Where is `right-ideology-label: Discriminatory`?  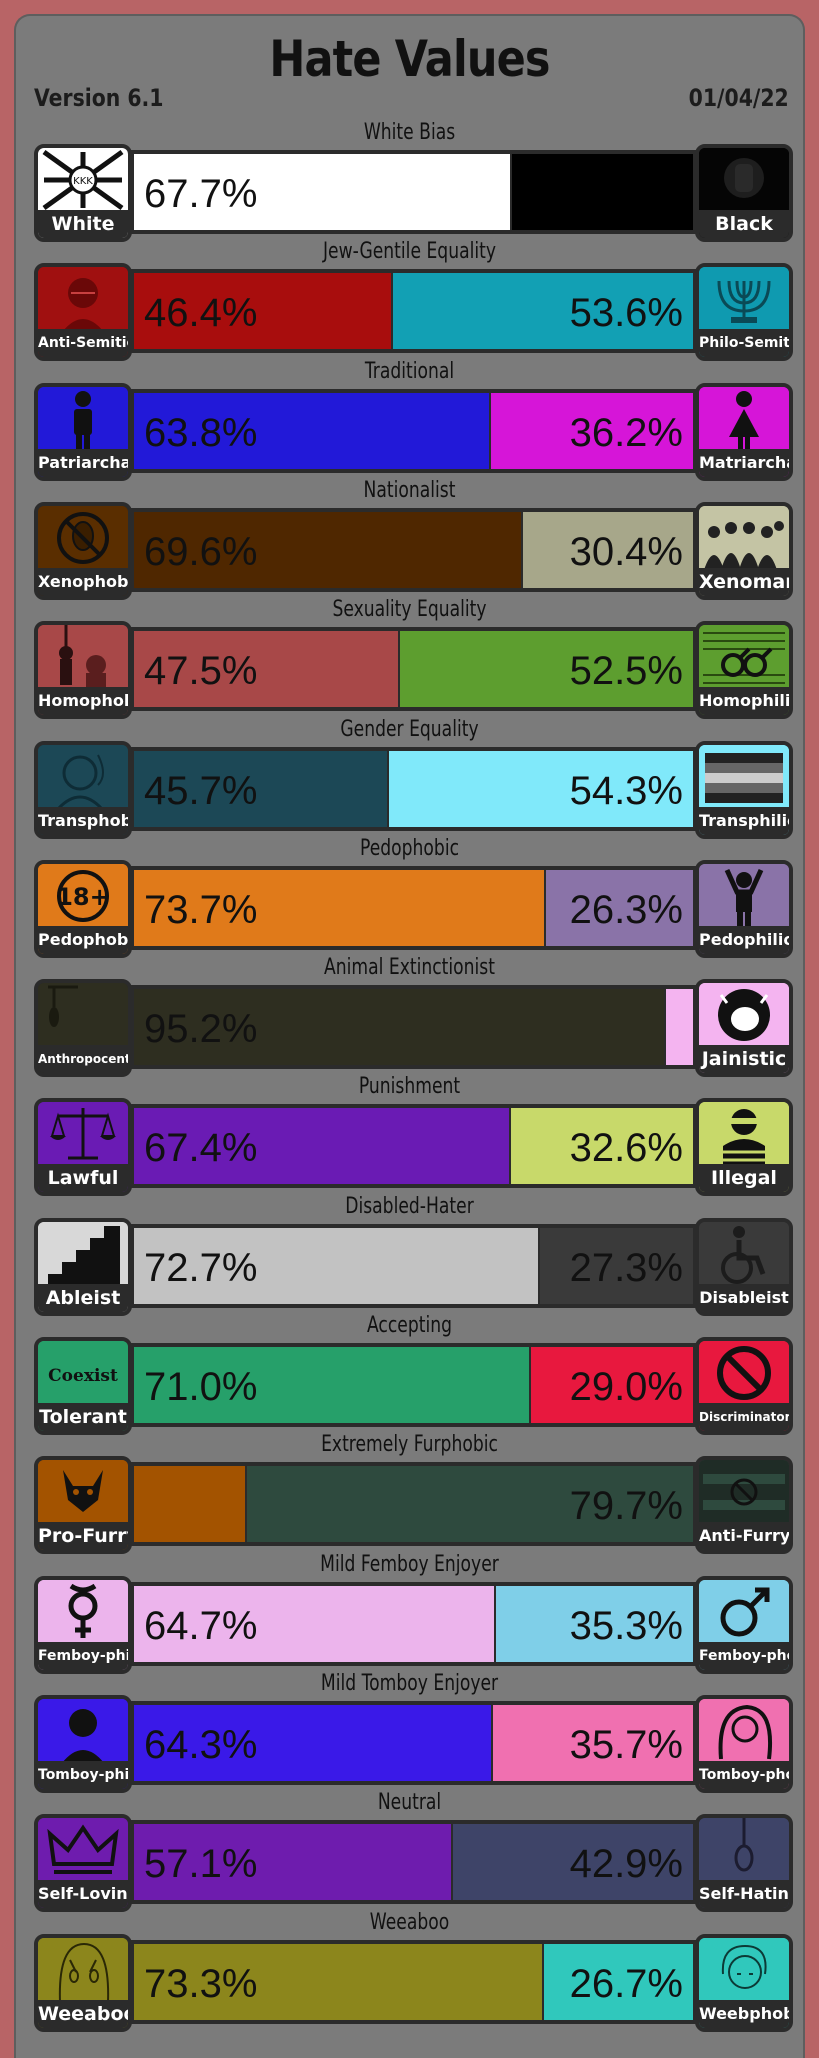
right-ideology-label: Discriminatory is located at coordinates (744, 1417).